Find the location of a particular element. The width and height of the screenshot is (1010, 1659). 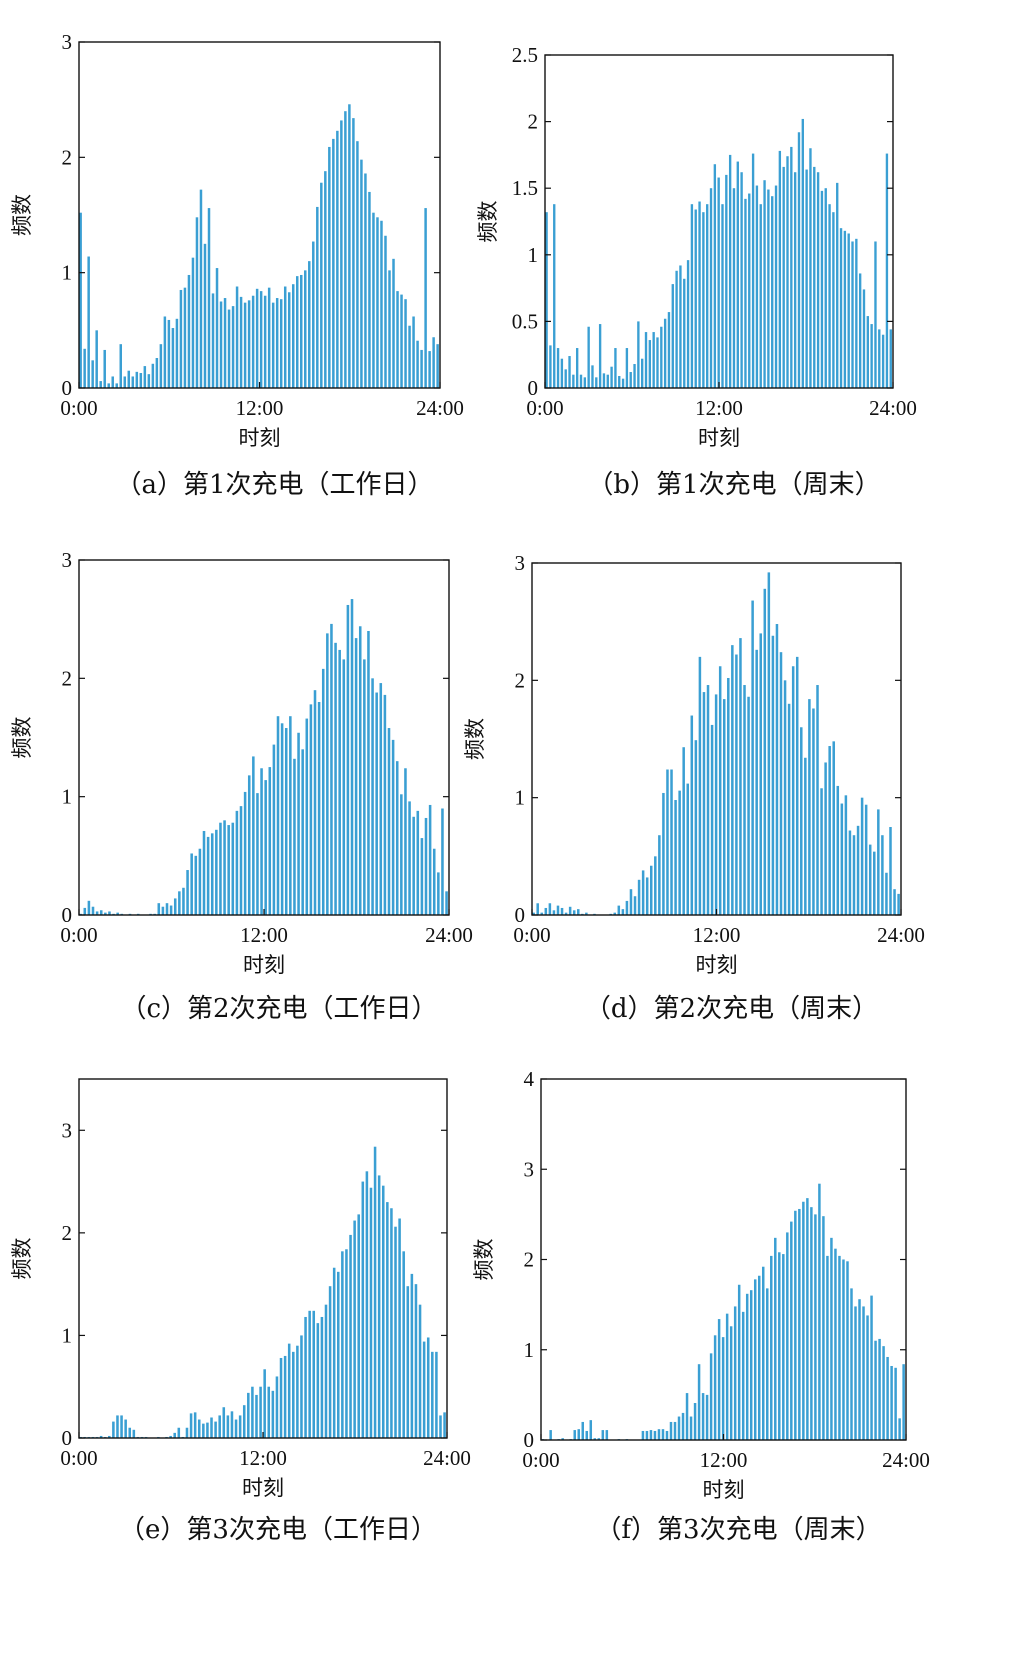

histogram-panel-f: 0 1 2 3 4 0:00 12:00 24:00 时刻 频数 （f）第3次充电（周末） is located at coordinates (701, 1306).